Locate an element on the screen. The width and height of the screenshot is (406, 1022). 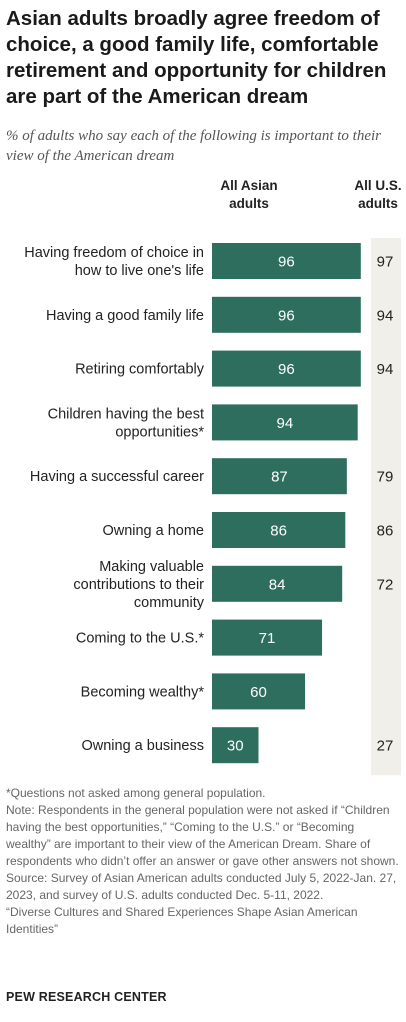
column-header-asian-line: adults is located at coordinates (249, 203).